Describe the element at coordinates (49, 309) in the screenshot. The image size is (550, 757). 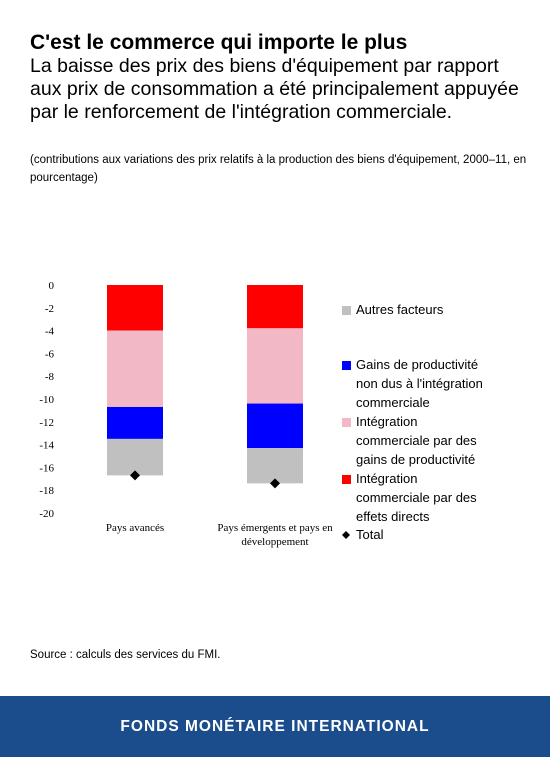
I see `y-tick-label: -2` at that location.